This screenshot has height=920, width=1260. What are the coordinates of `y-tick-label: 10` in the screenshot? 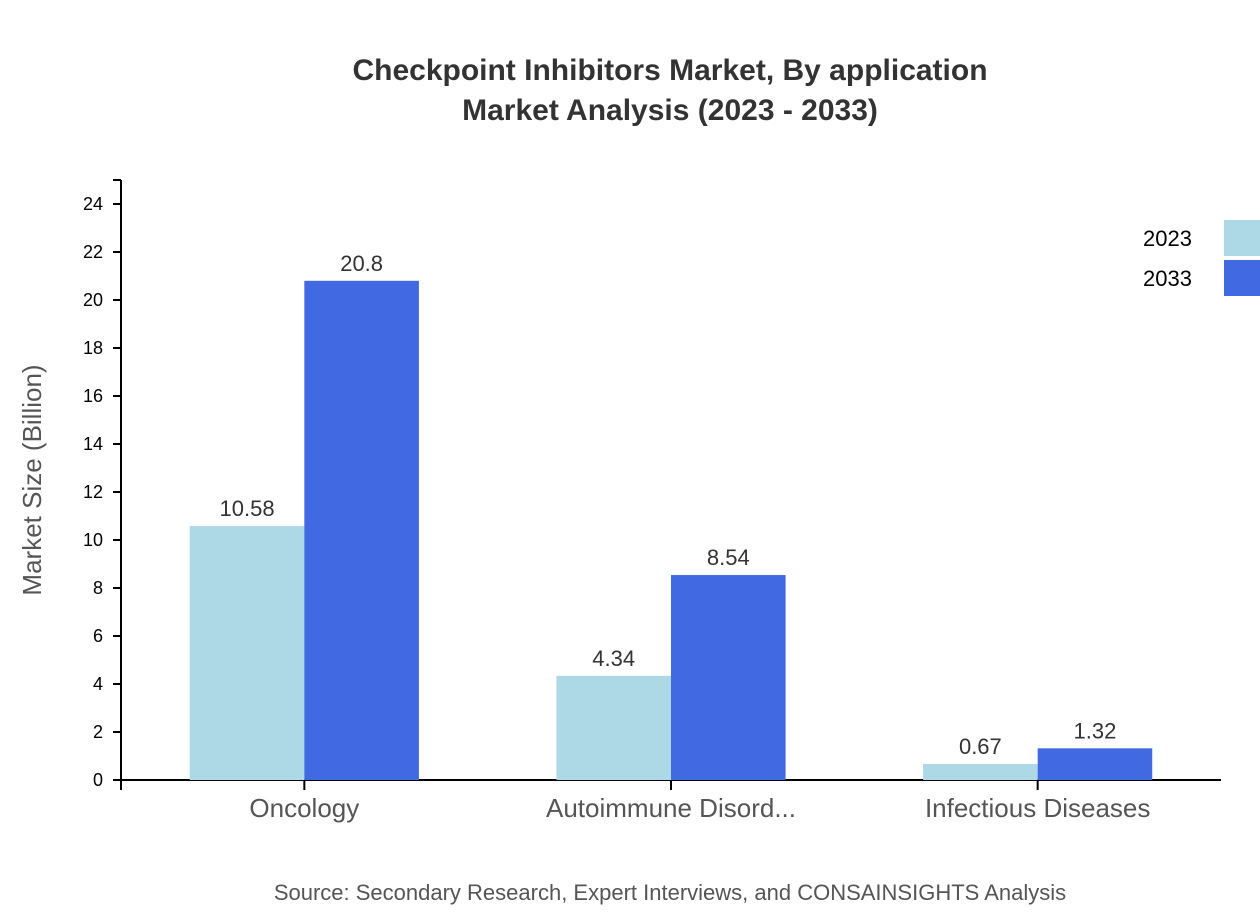 It's located at (93, 540).